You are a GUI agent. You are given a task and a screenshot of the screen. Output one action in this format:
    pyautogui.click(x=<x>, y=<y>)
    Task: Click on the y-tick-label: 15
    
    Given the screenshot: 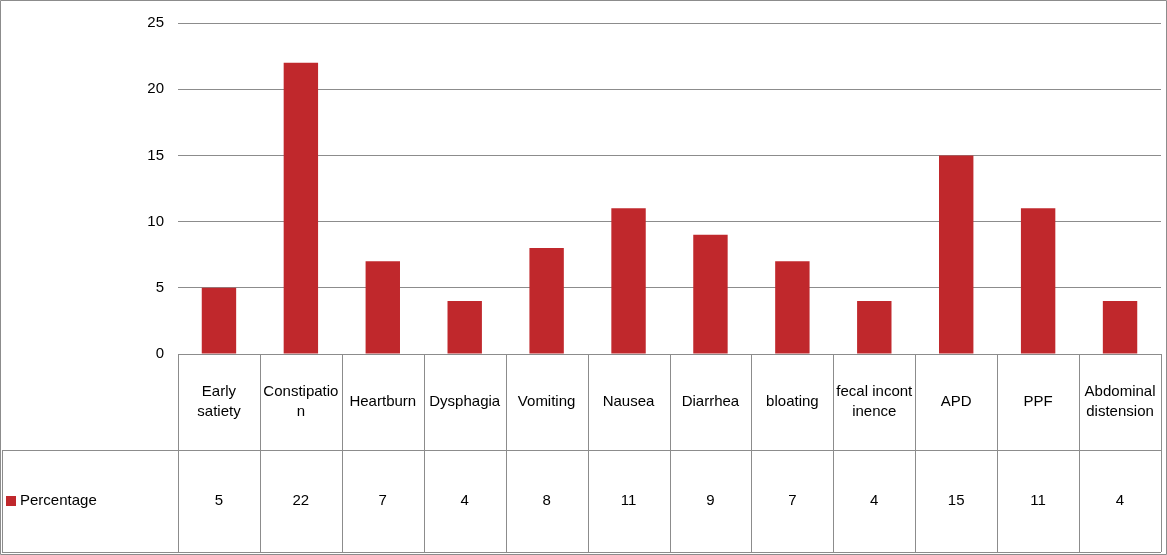 What is the action you would take?
    pyautogui.click(x=155, y=154)
    